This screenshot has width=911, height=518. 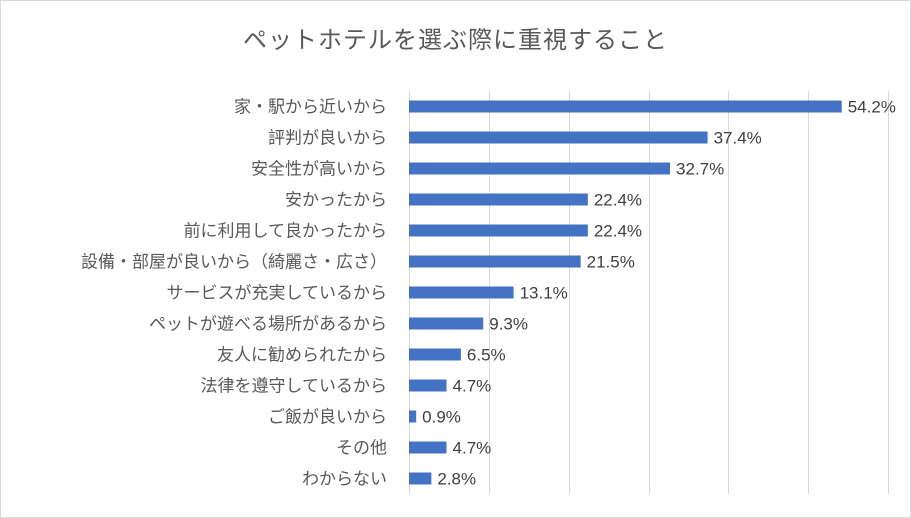 What do you see at coordinates (294, 387) in the screenshot?
I see `category-label: 法律を遵守しているから` at bounding box center [294, 387].